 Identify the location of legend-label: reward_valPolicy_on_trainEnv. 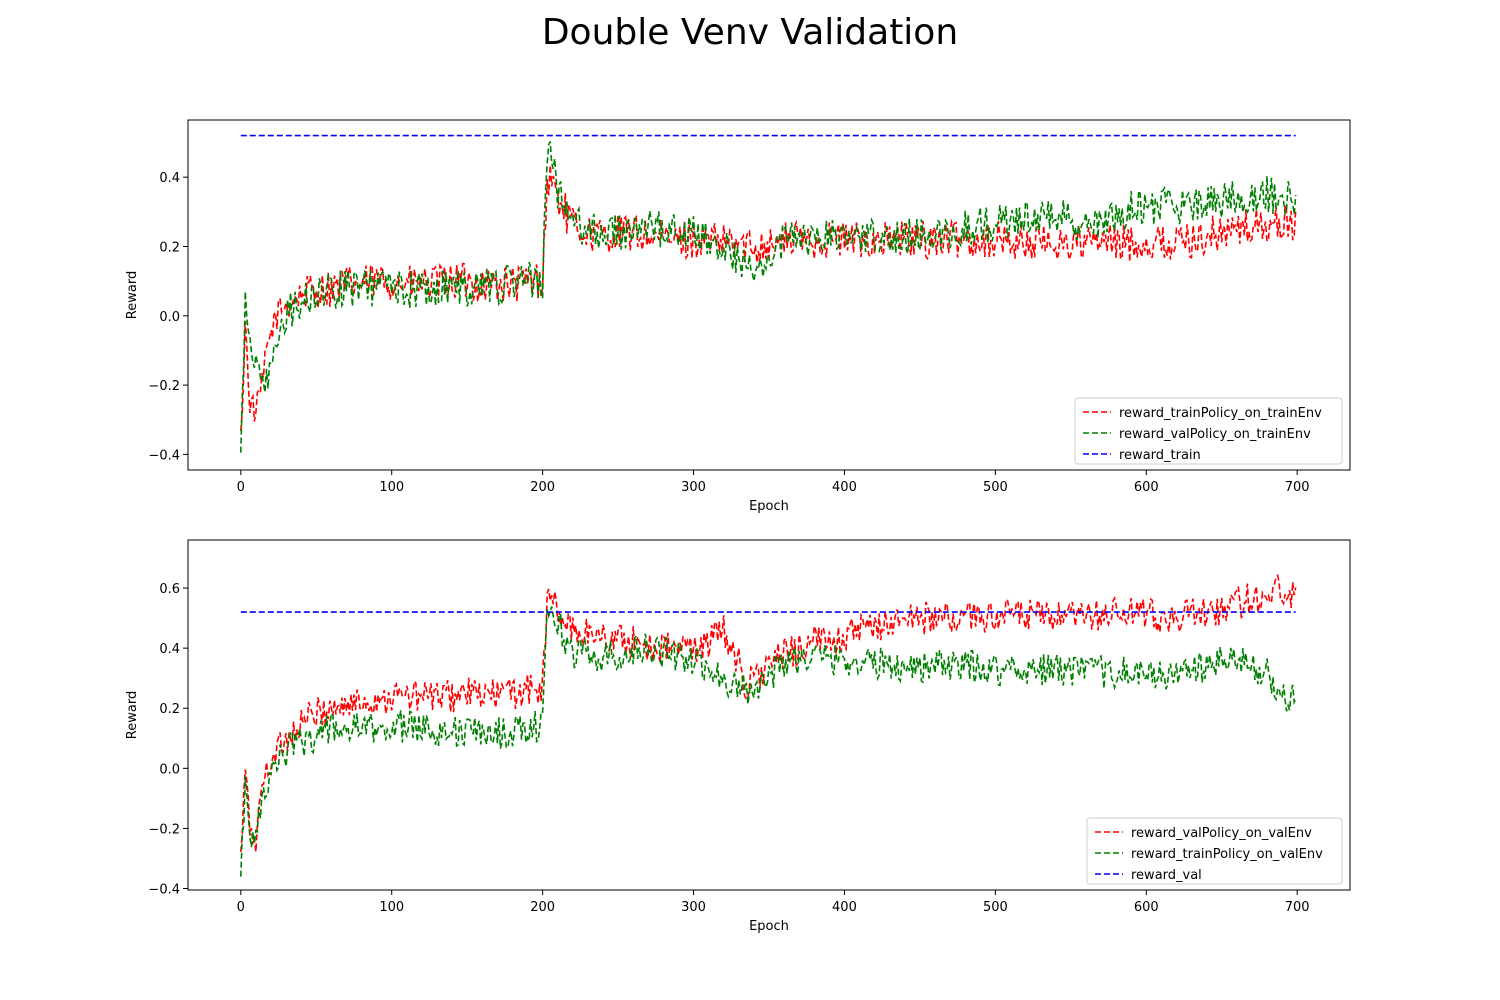
(1215, 434).